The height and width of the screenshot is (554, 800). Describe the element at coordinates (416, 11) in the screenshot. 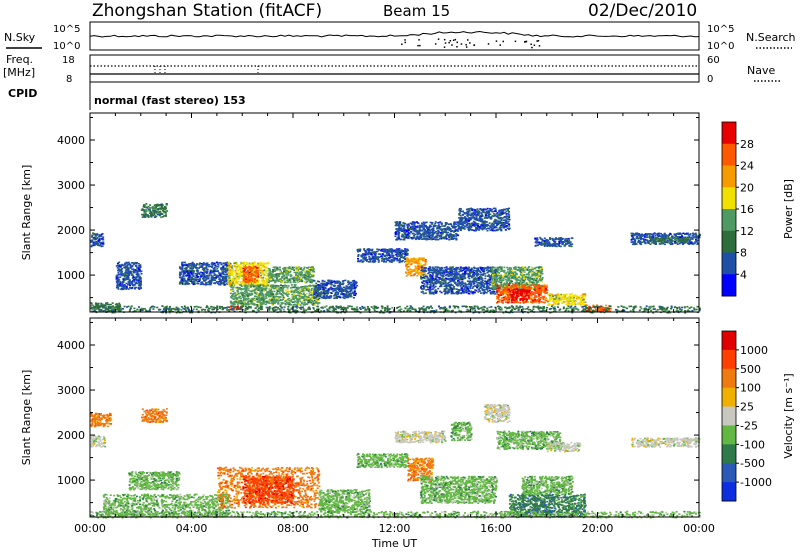

I see `beam-title: Beam 15` at that location.